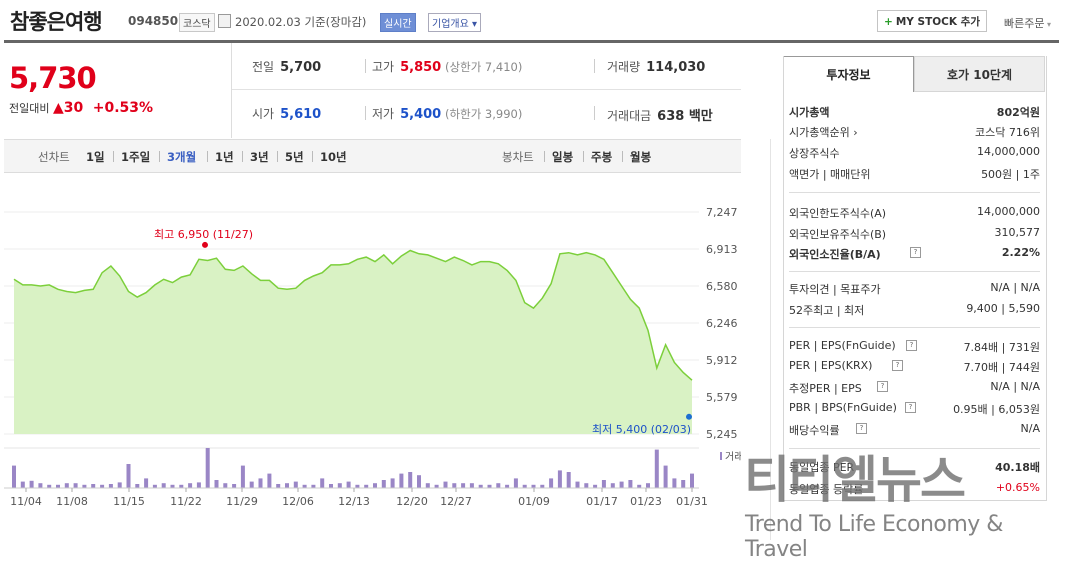 This screenshot has height=562, width=1065. I want to click on panel-divider, so click(770, 339).